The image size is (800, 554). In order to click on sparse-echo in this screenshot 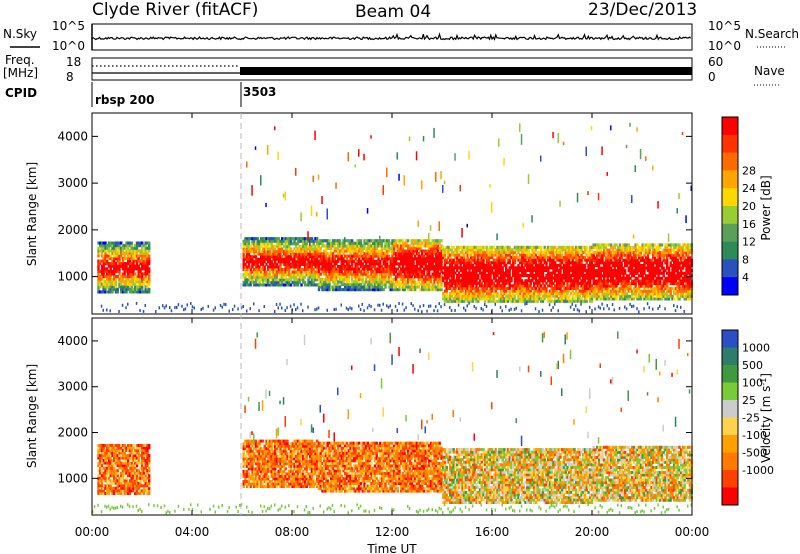, I will do `click(318, 177)`.